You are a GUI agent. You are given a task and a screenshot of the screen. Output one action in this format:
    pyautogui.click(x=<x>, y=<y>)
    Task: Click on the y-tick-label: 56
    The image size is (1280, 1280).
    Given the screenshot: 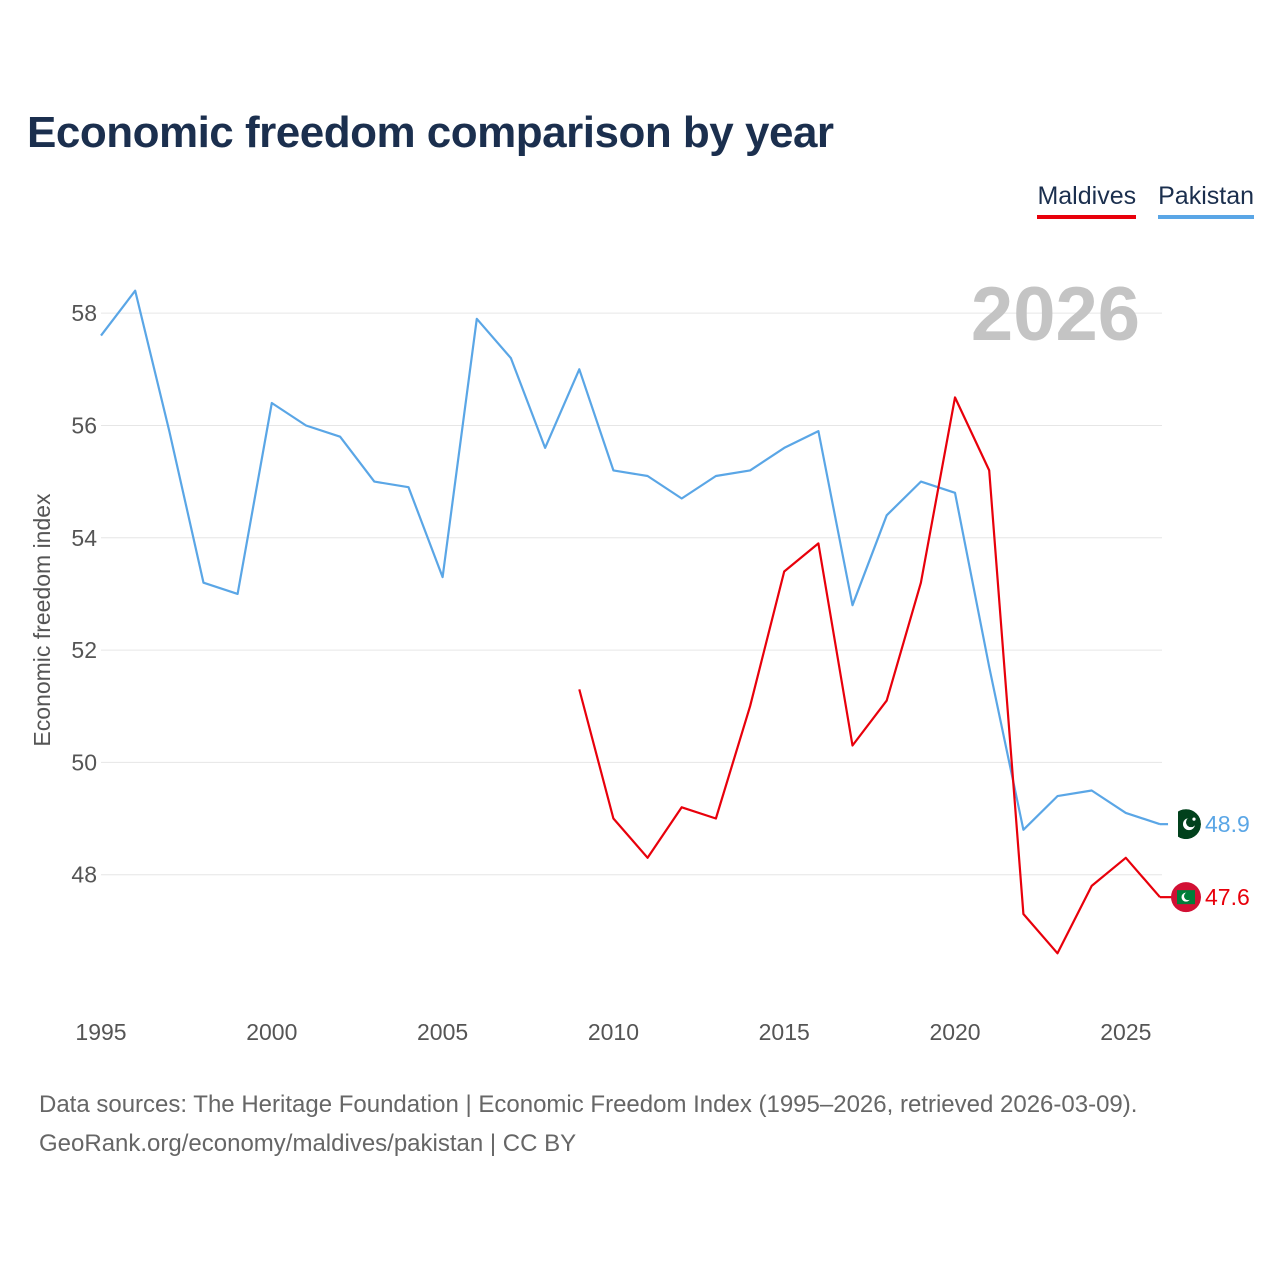 What is the action you would take?
    pyautogui.click(x=84, y=425)
    